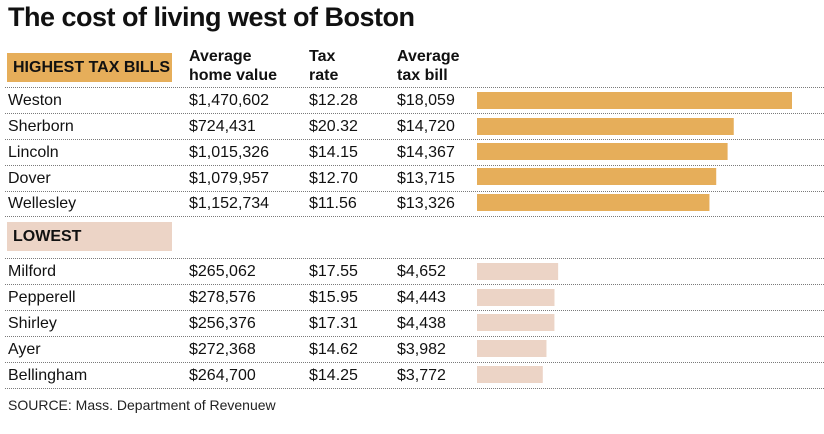 The height and width of the screenshot is (434, 824). What do you see at coordinates (142, 405) in the screenshot?
I see `source-note: SOURCE: Mass. Department of Revenuew` at bounding box center [142, 405].